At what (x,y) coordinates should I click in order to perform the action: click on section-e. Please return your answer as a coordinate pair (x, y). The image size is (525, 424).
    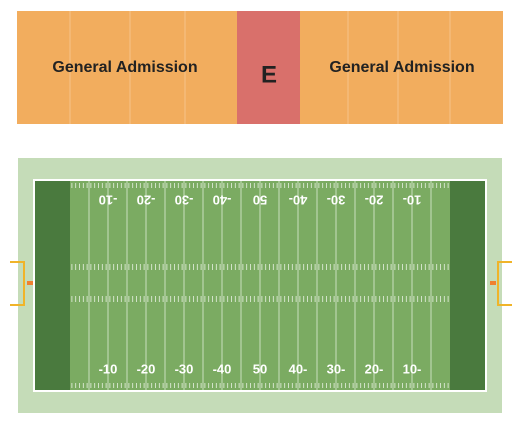
    Looking at the image, I should click on (268, 67).